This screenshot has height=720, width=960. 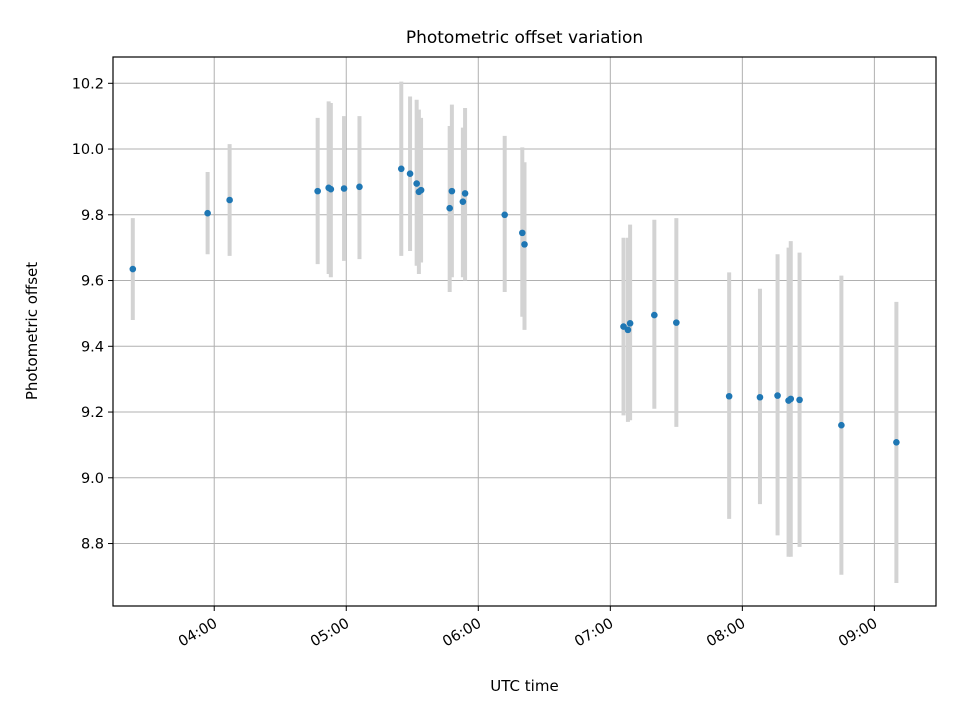 What do you see at coordinates (524, 686) in the screenshot?
I see `x-axis-label: UTC time` at bounding box center [524, 686].